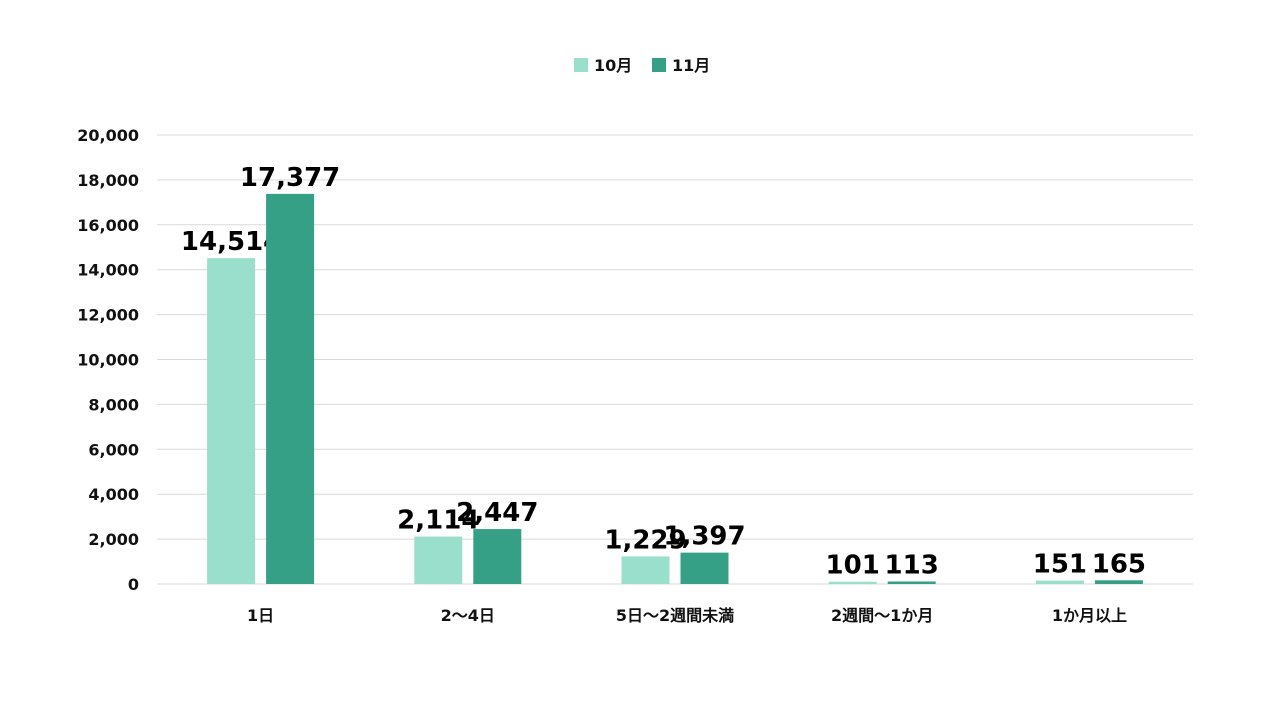 This screenshot has width=1280, height=724. What do you see at coordinates (113, 449) in the screenshot?
I see `y-tick-label: 6,000` at bounding box center [113, 449].